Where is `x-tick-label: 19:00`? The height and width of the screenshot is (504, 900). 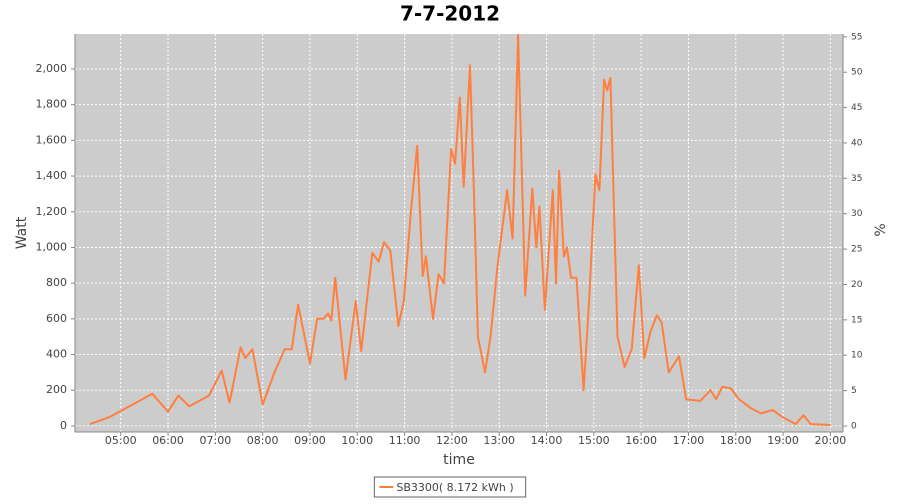 x-tick-label: 19:00 is located at coordinates (783, 440).